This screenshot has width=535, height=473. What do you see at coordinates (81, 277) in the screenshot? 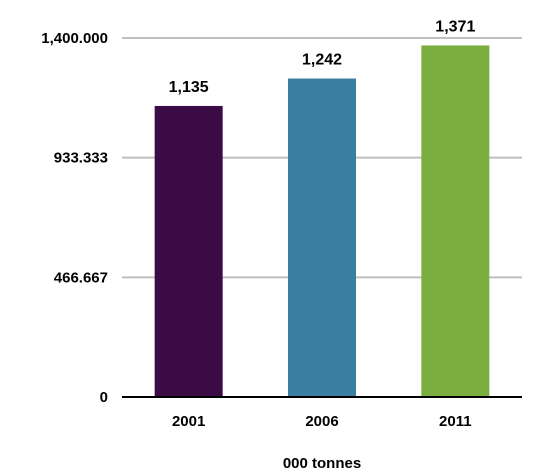
I see `y-tick-label: 466.667` at bounding box center [81, 277].